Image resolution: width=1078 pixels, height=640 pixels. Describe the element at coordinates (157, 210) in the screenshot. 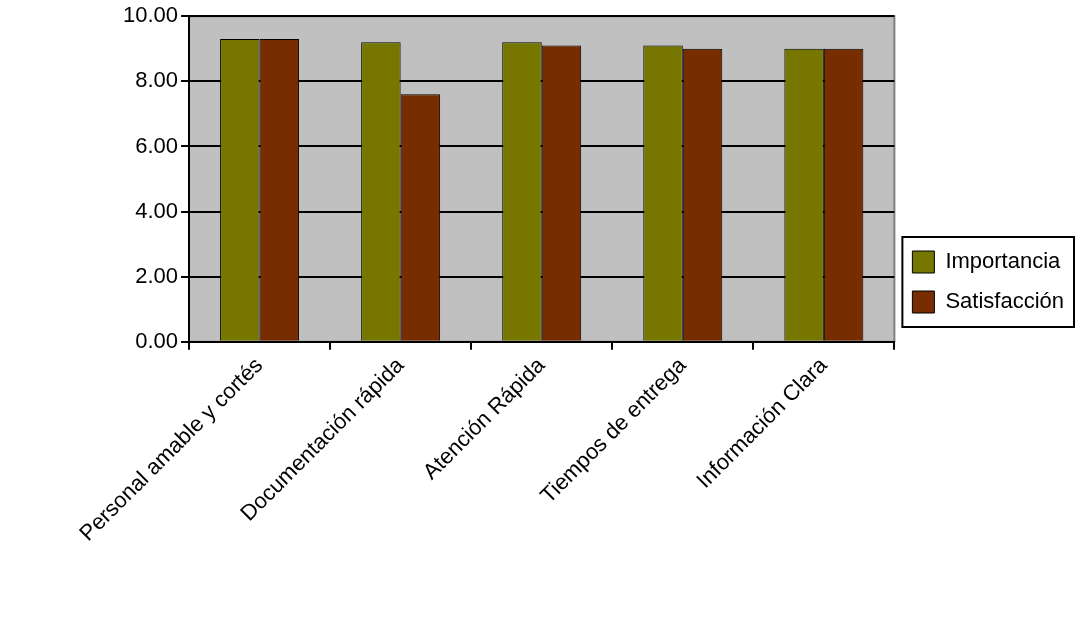

I see `y-tick-label: 4.00` at that location.